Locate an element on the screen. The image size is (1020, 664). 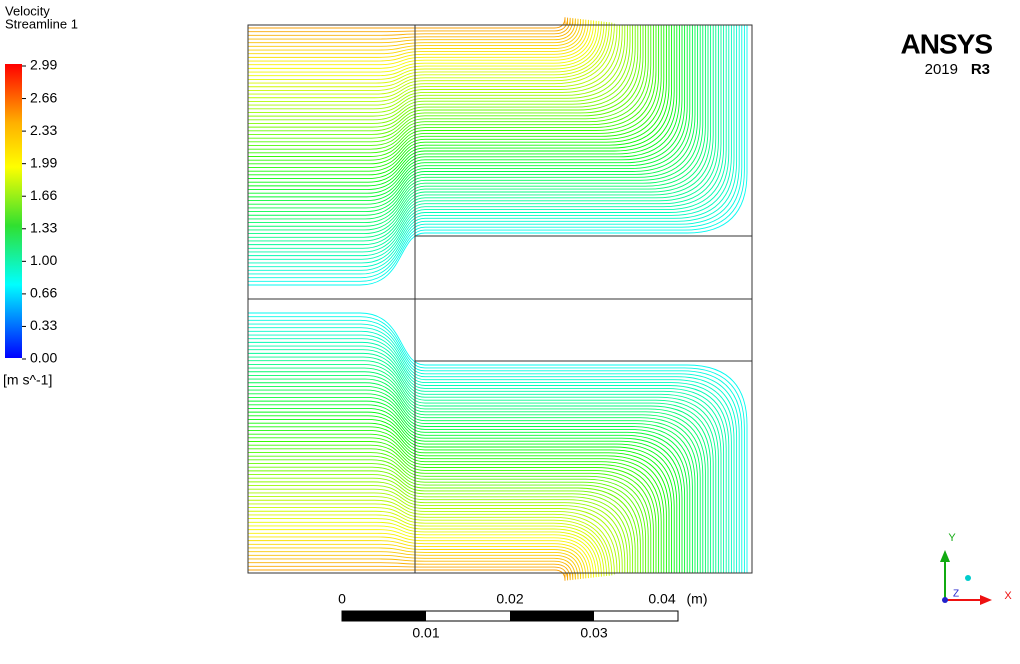
tick-label: 0.66 is located at coordinates (43, 293).